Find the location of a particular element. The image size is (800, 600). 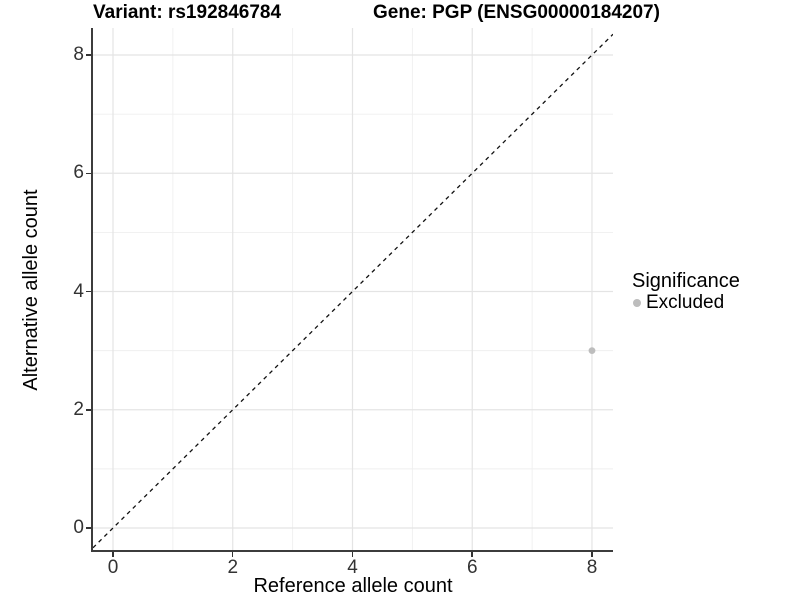

y-axis-tick-label: 8 is located at coordinates (78, 55).